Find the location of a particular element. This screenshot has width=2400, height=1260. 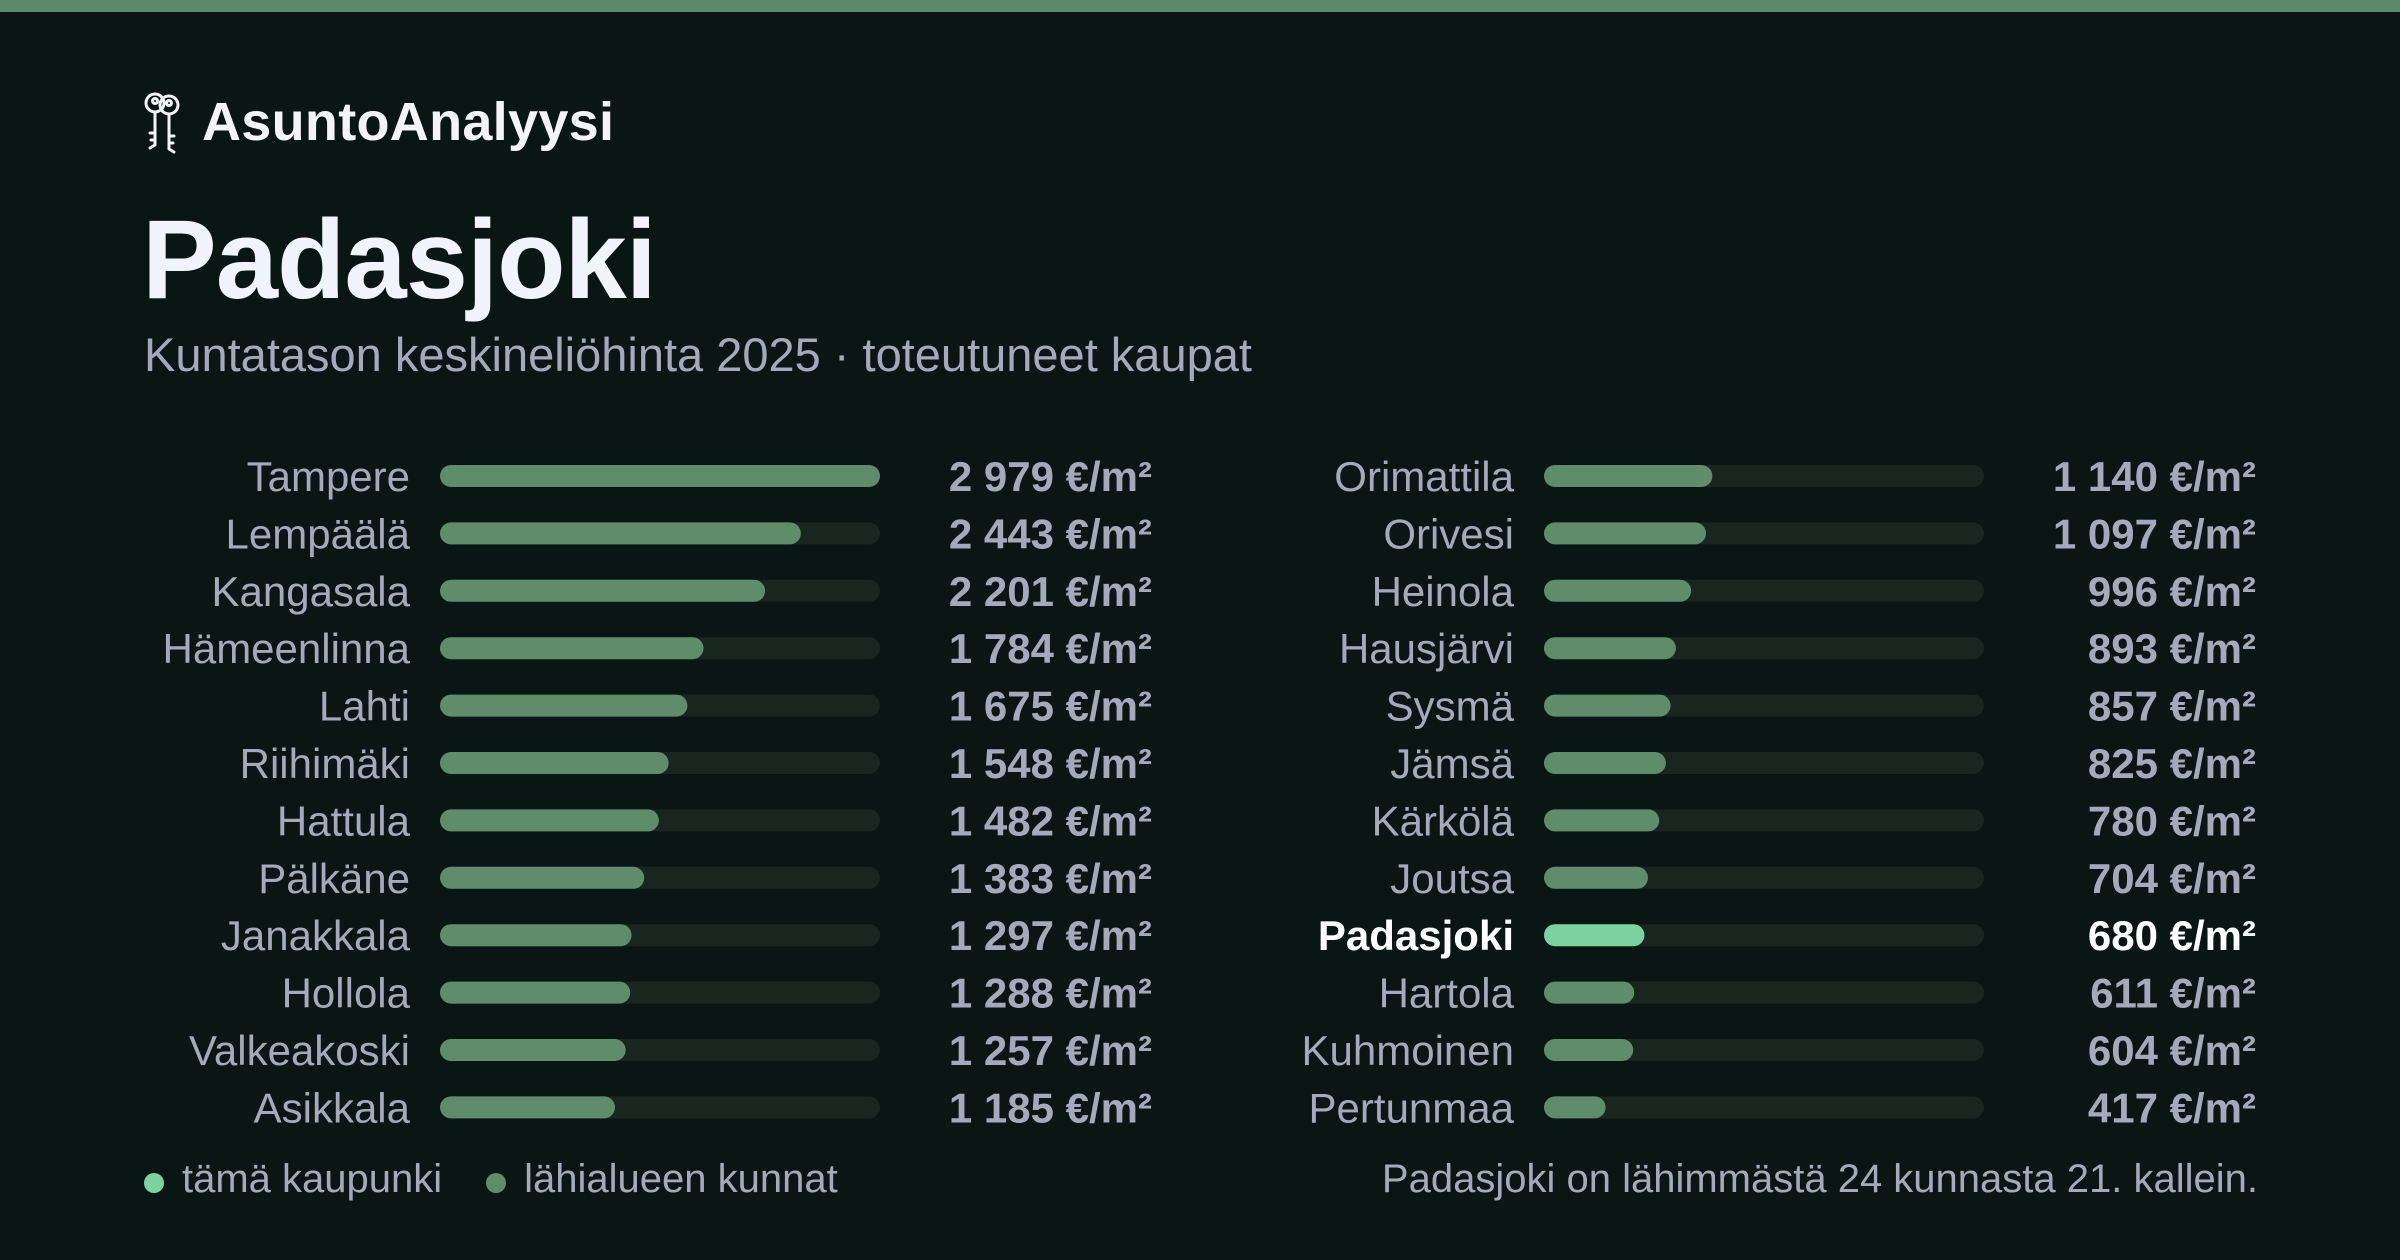

category-label-riihim-ki: Riihimäki is located at coordinates (325, 763).